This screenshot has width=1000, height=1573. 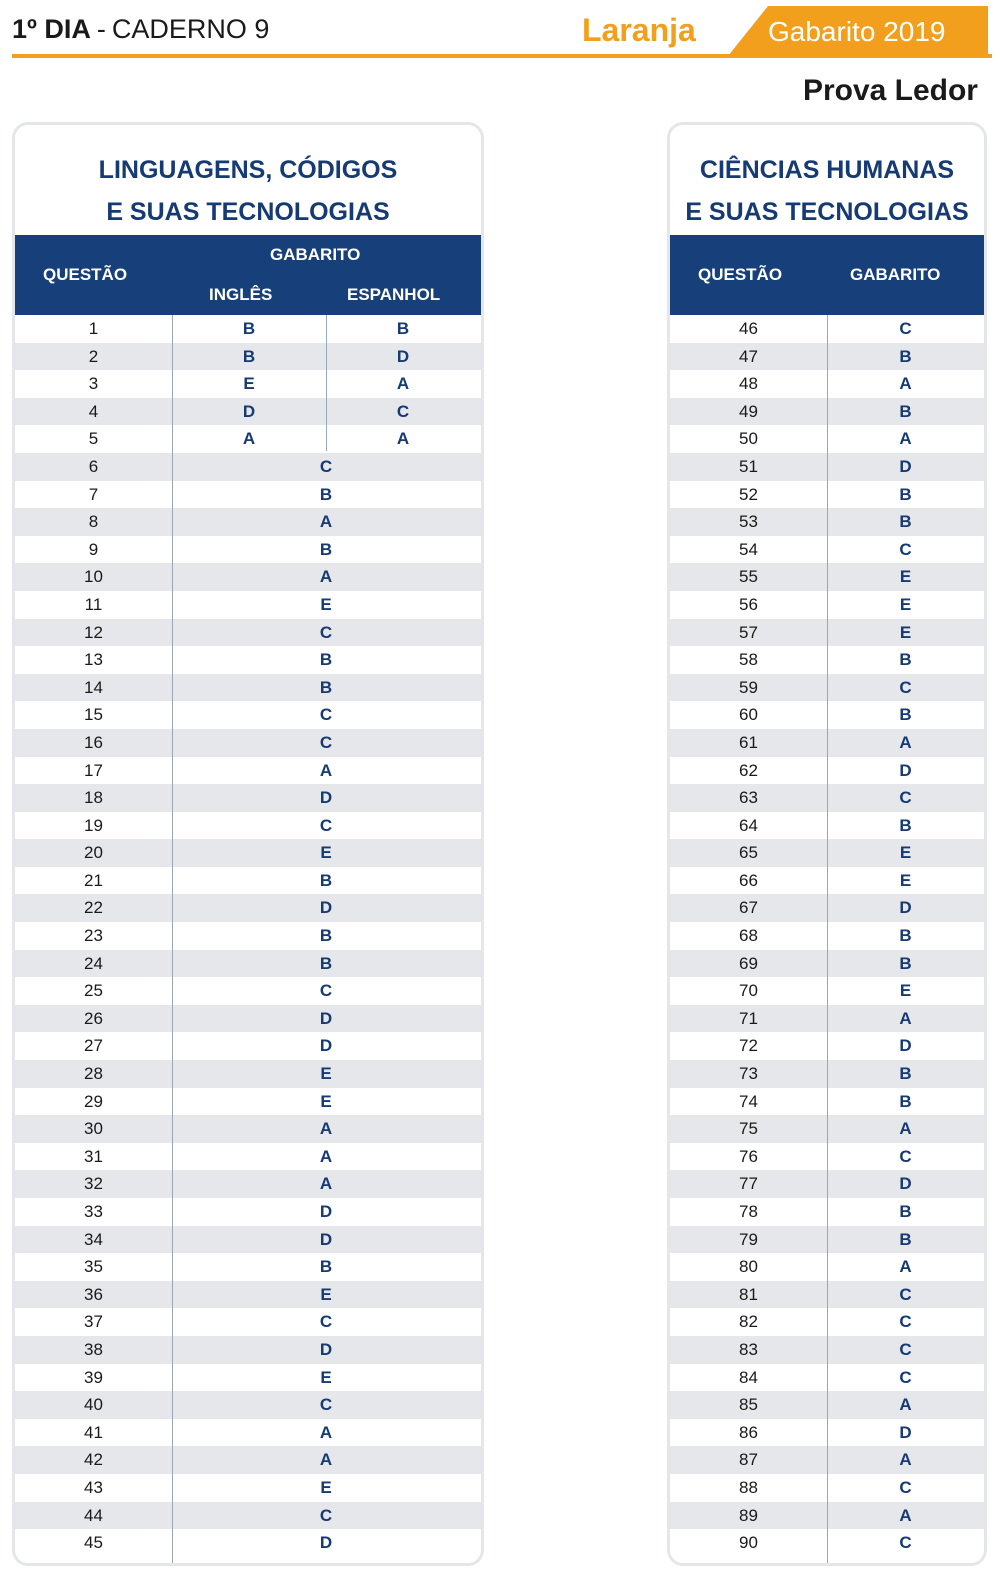 What do you see at coordinates (93, 1349) in the screenshot?
I see `question-number: 38` at bounding box center [93, 1349].